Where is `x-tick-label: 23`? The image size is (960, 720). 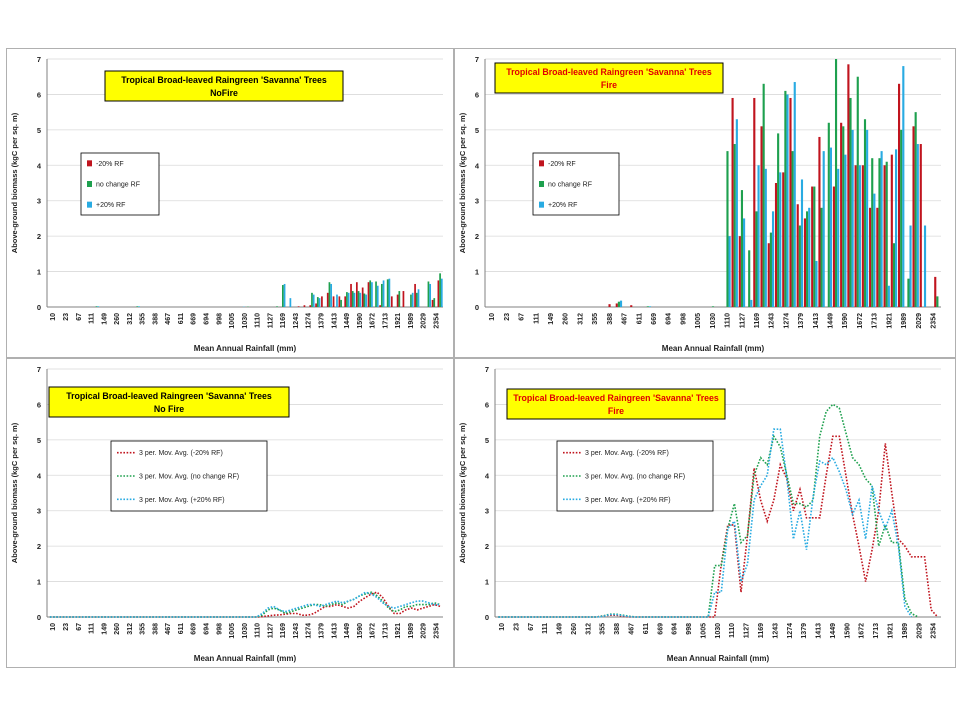
x-tick-label: 23 is located at coordinates (66, 317).